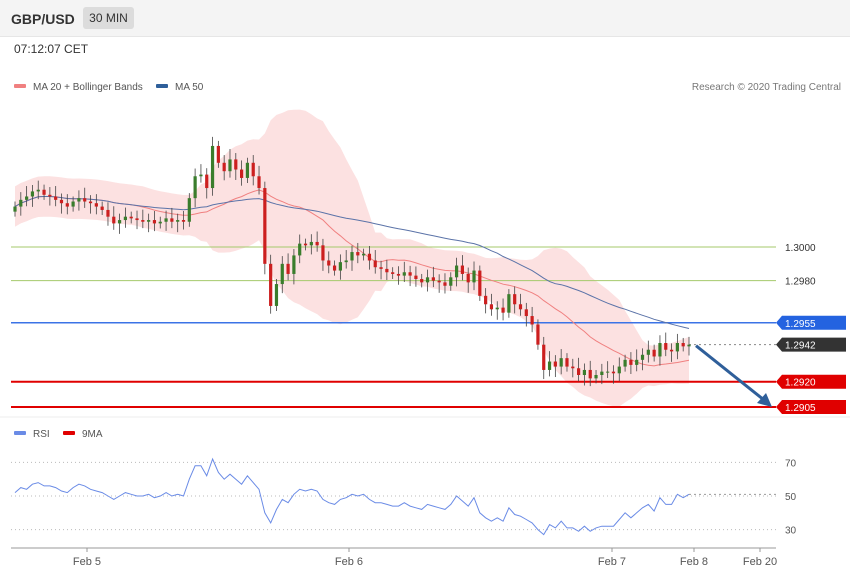 The height and width of the screenshot is (576, 850). What do you see at coordinates (612, 562) in the screenshot?
I see `x-tick-label: Feb 7` at bounding box center [612, 562].